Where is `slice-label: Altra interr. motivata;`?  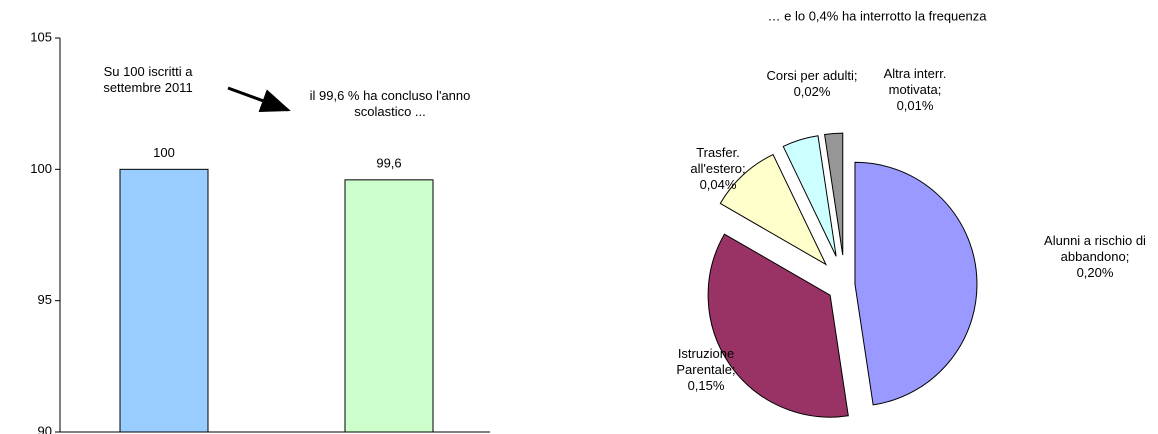 slice-label: Altra interr. motivata; is located at coordinates (915, 81).